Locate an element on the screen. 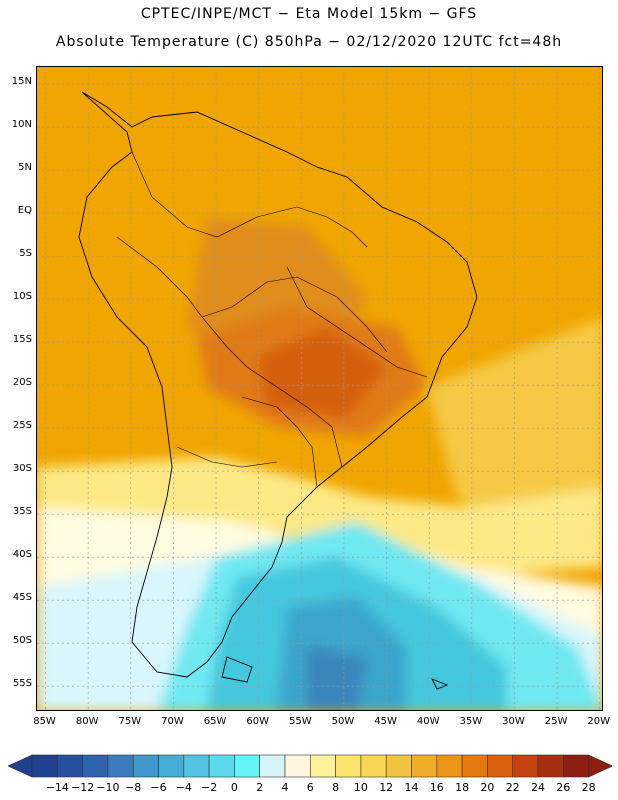 The image size is (618, 800). latitude-tick-label: 10N is located at coordinates (21, 125).